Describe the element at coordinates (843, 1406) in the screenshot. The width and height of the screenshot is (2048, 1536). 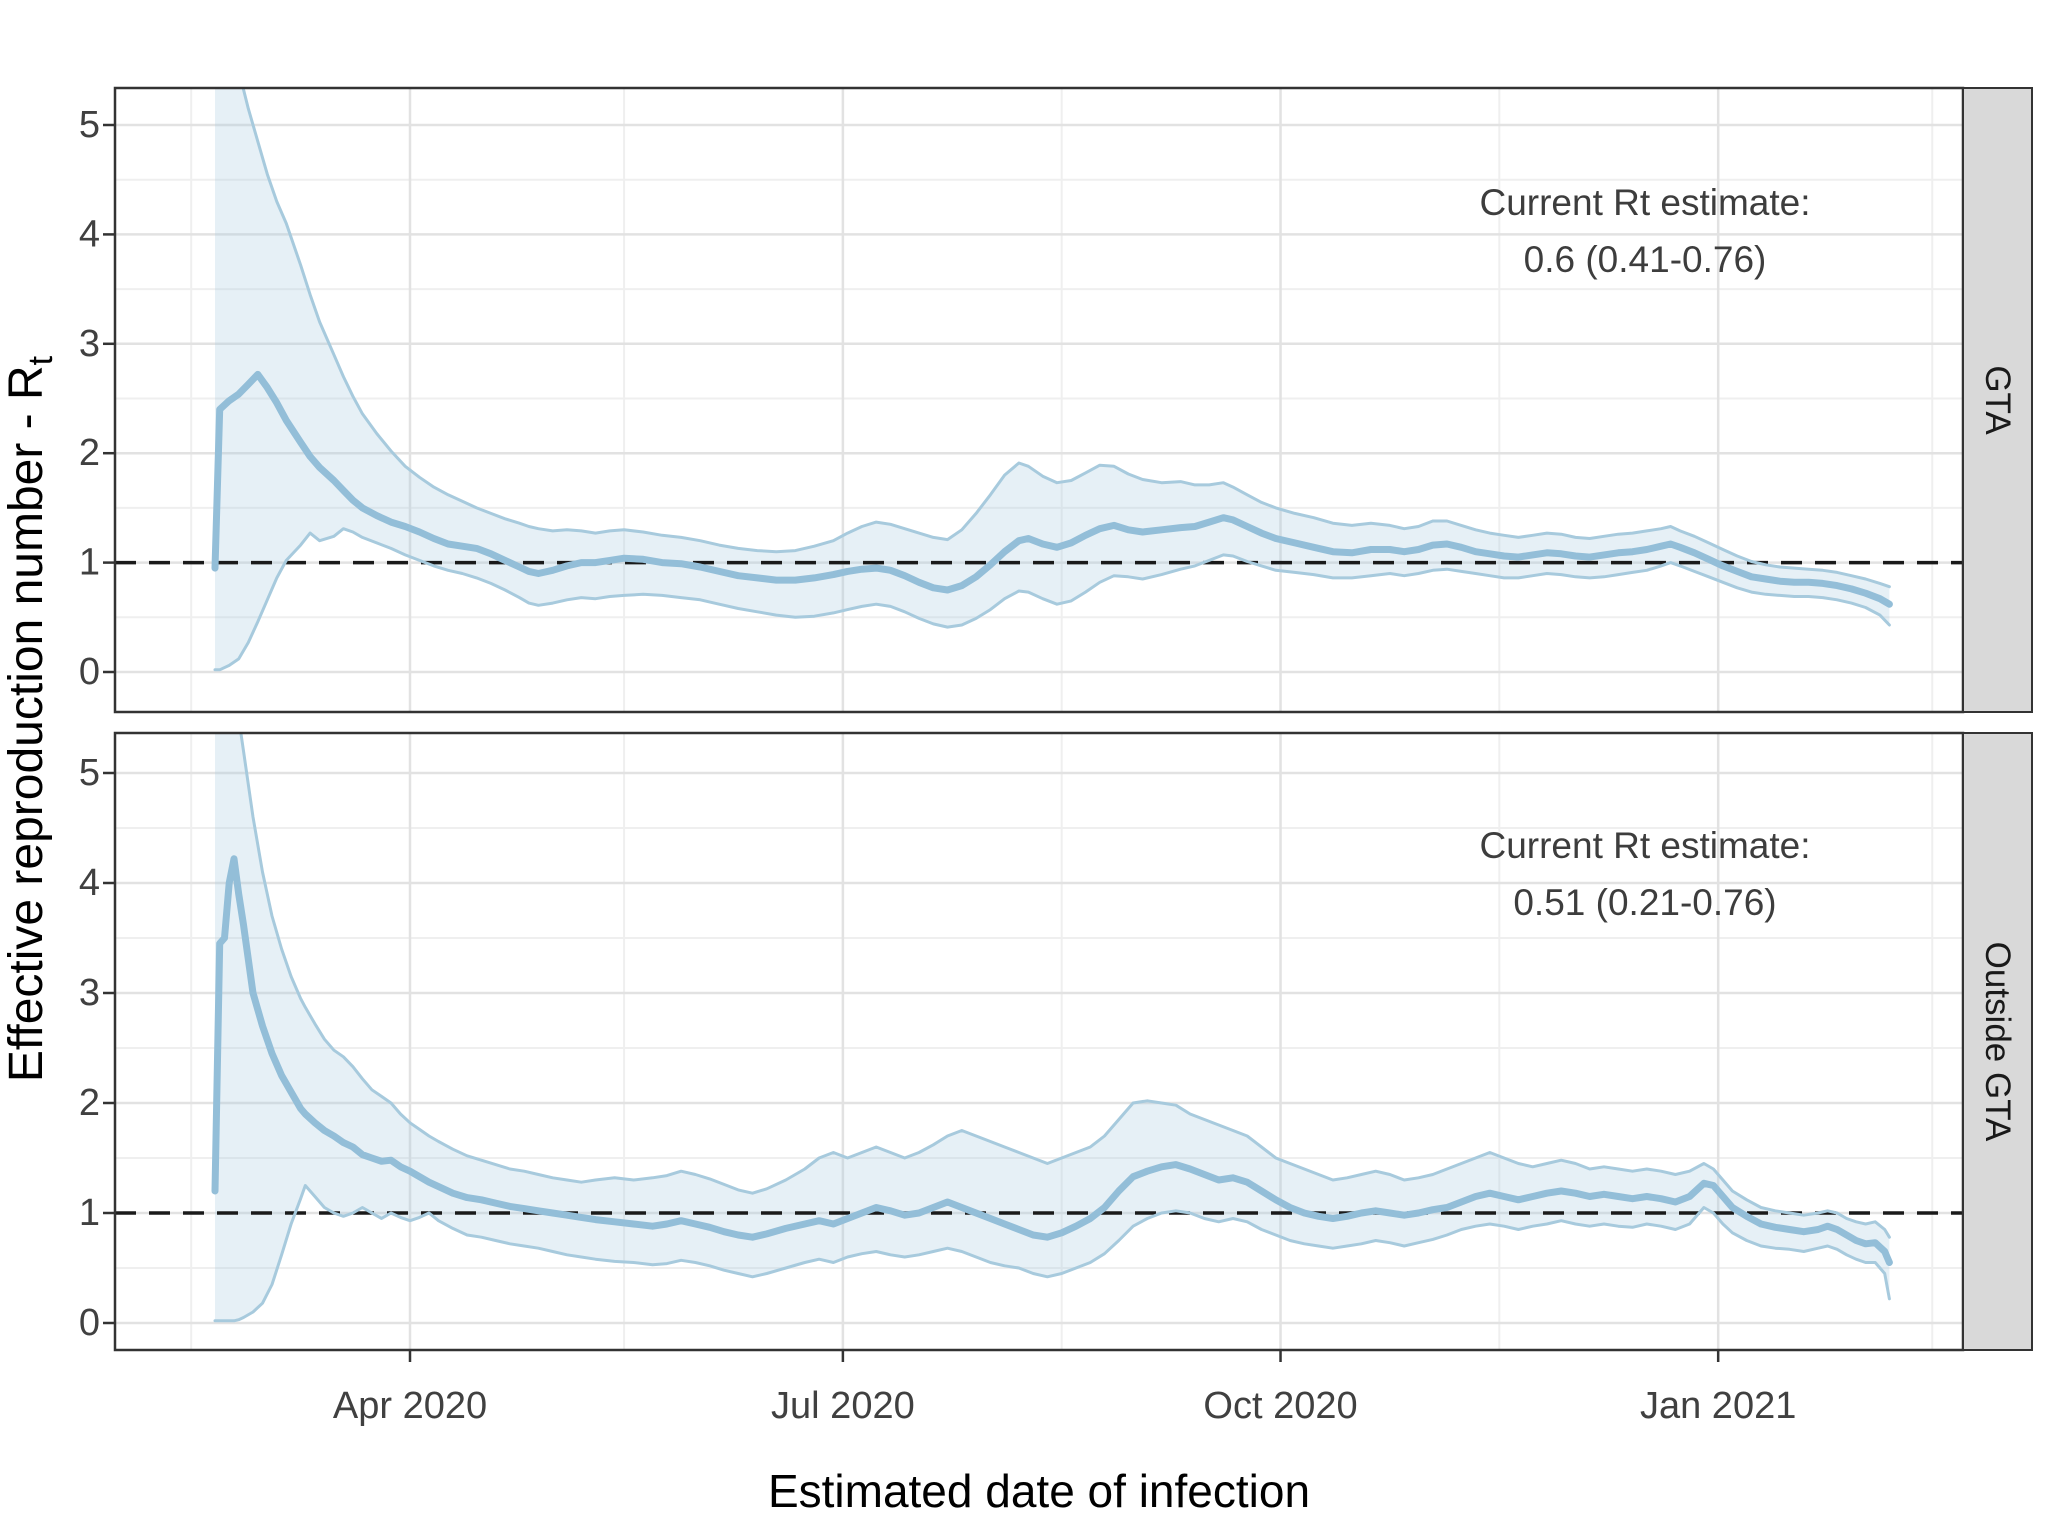
I see `x-tick-label: Jul 2020` at that location.